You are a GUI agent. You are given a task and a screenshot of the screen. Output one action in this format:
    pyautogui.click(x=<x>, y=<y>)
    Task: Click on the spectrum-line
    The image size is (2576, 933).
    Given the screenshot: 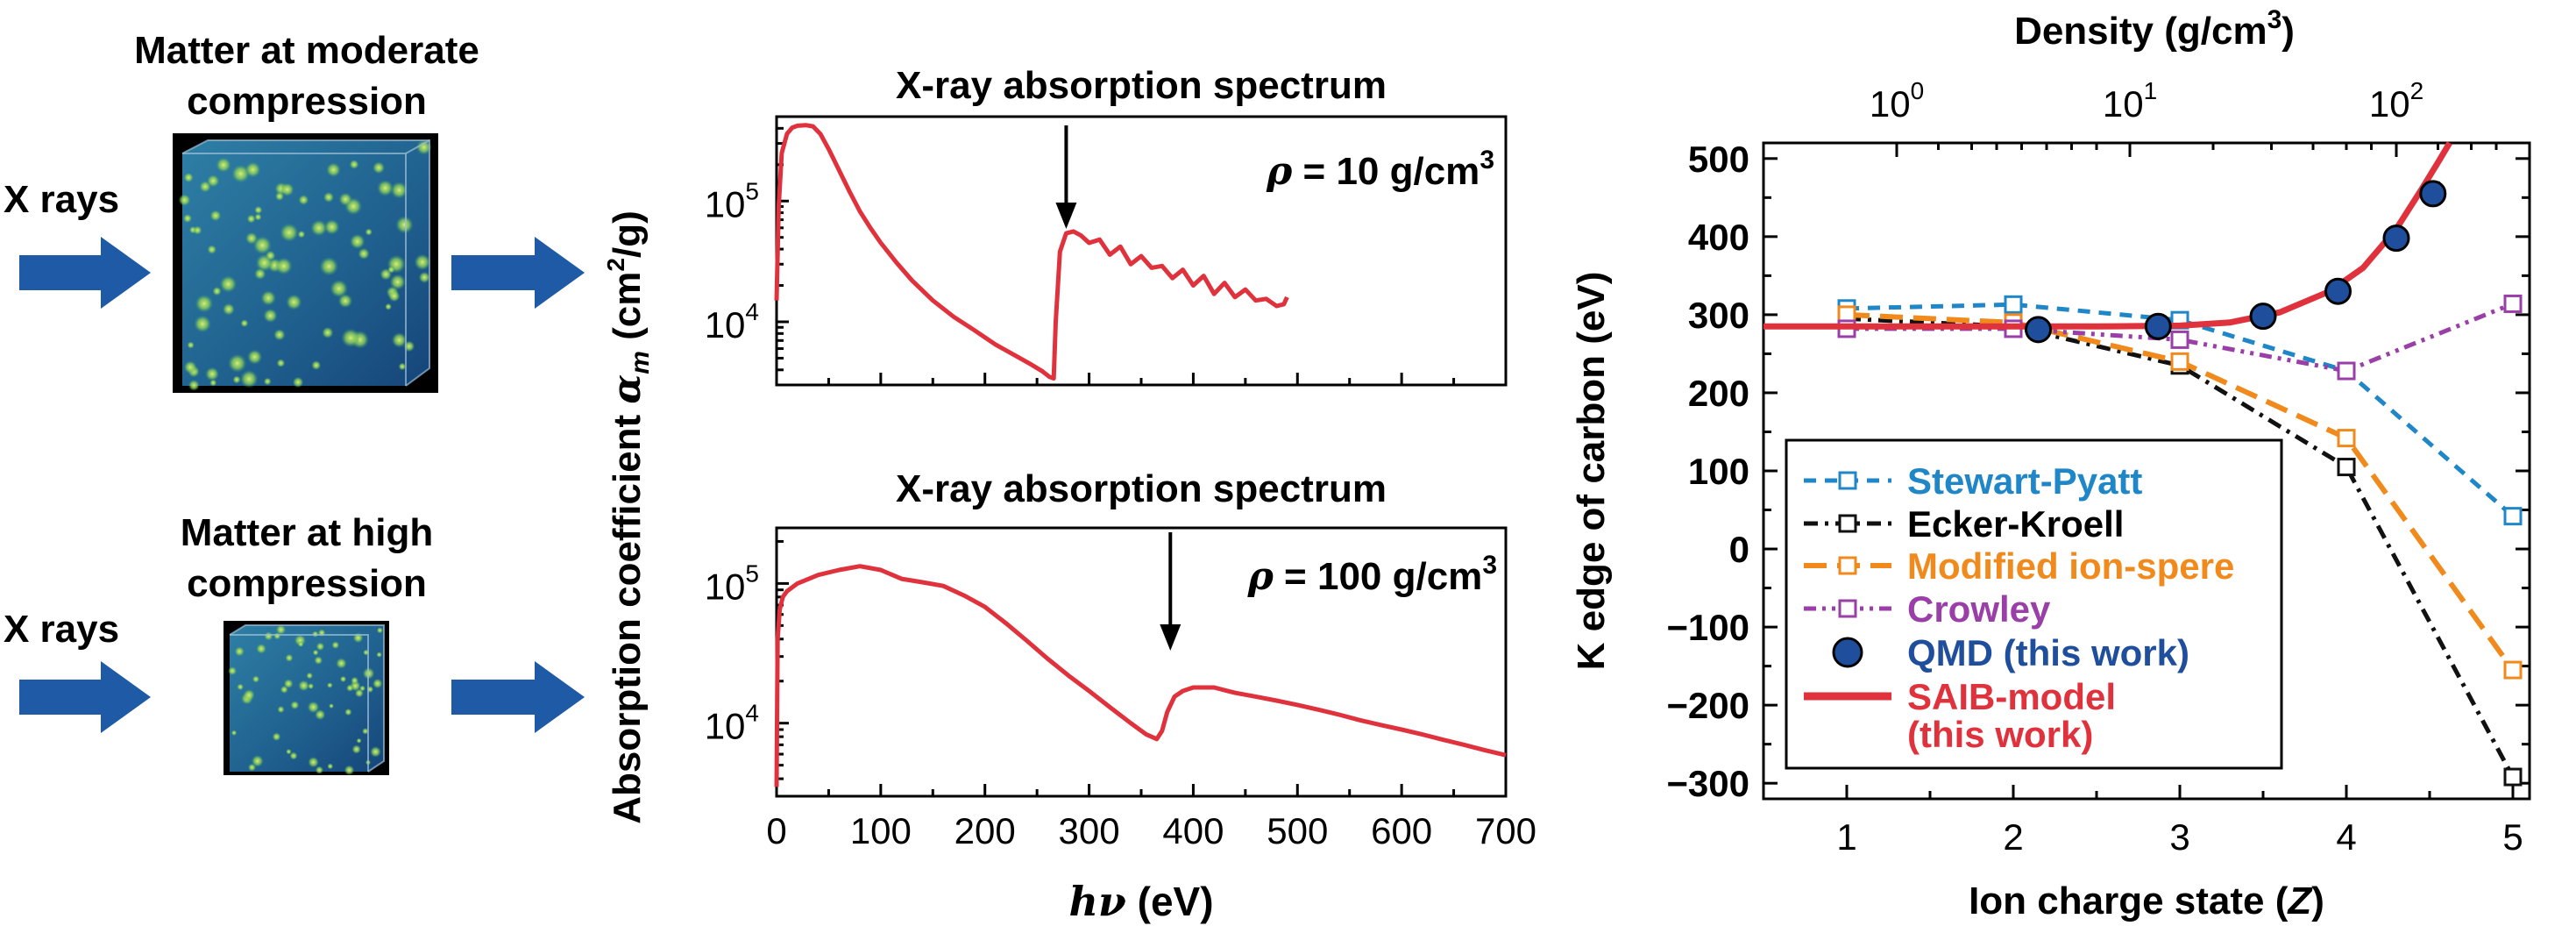 What is the action you would take?
    pyautogui.click(x=1031, y=252)
    